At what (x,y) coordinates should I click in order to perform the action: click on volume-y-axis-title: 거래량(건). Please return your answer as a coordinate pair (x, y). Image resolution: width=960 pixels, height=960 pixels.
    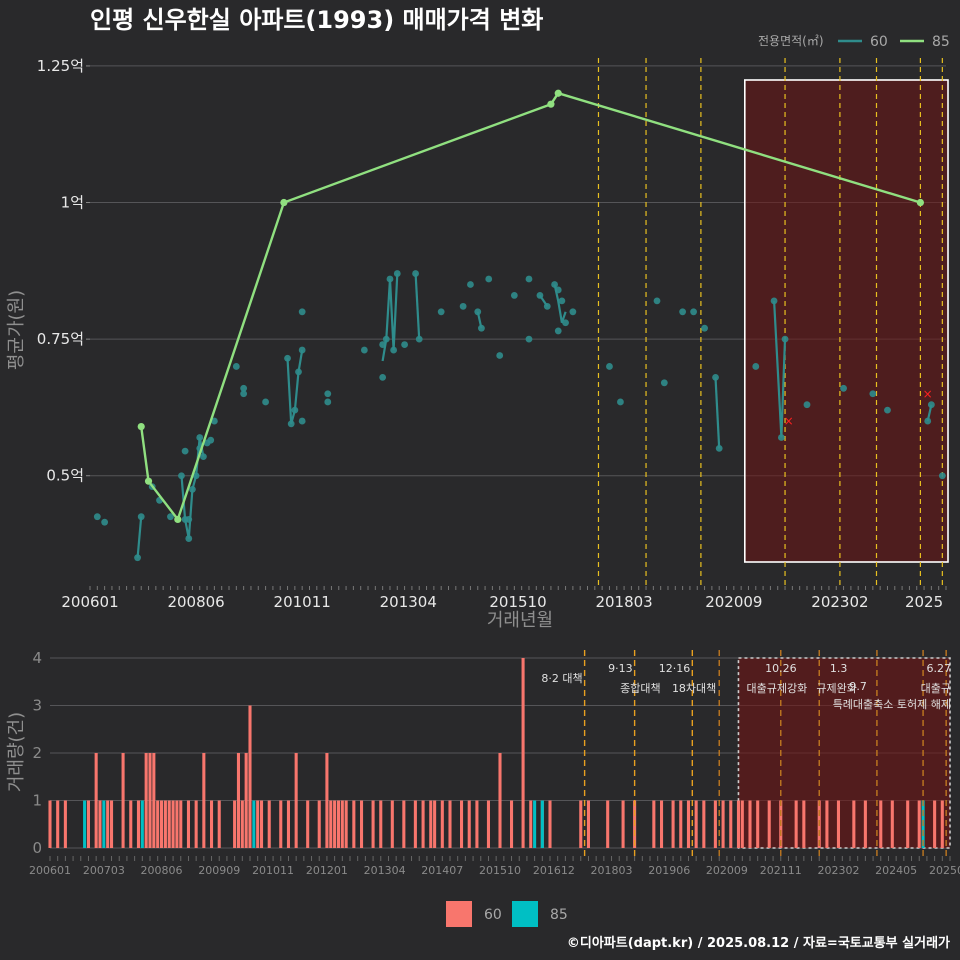
    Looking at the image, I should click on (16, 752).